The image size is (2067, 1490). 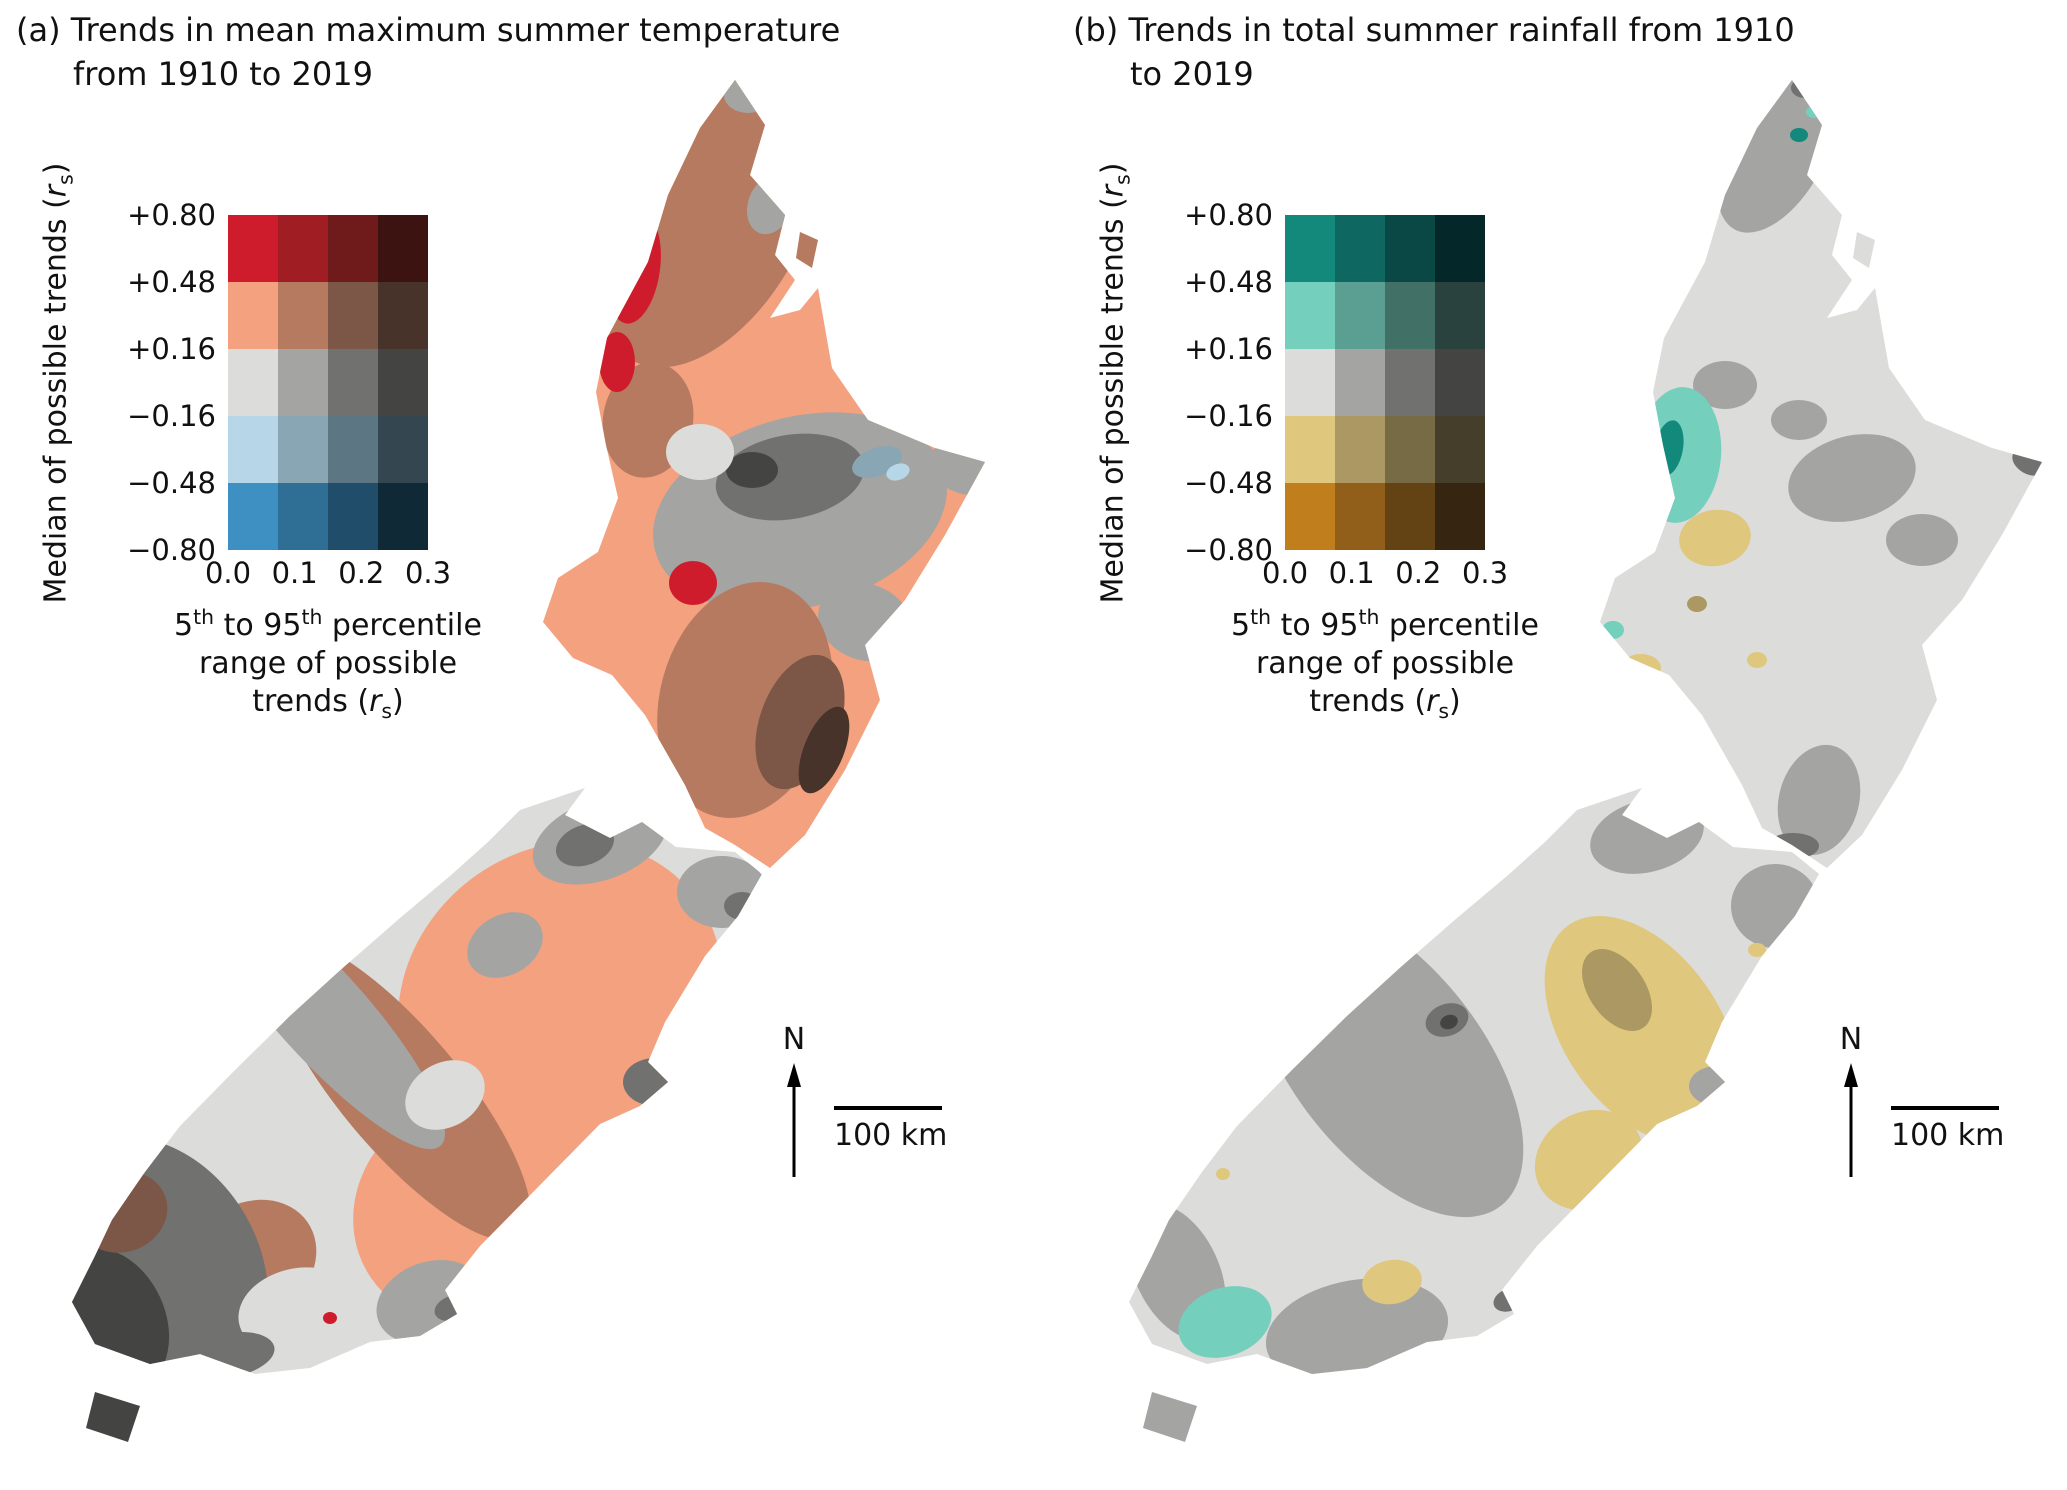 What do you see at coordinates (1485, 573) in the screenshot?
I see `legend-xtick: 0.3` at bounding box center [1485, 573].